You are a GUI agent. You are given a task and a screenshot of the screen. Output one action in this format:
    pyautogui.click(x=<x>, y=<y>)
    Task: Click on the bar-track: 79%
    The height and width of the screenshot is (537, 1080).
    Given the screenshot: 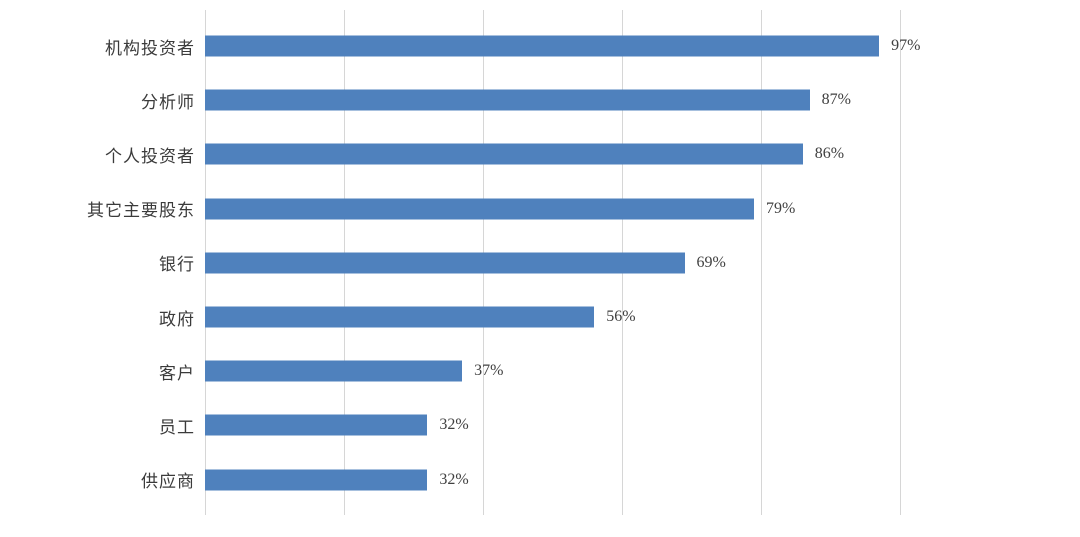 What is the action you would take?
    pyautogui.click(x=552, y=209)
    